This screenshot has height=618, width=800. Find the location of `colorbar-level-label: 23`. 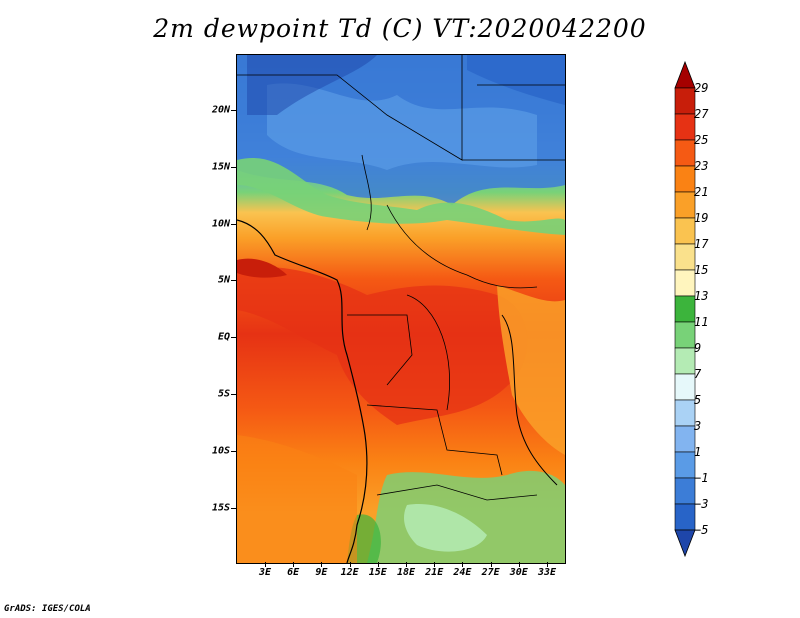

colorbar-level-label: 23 is located at coordinates (701, 166).